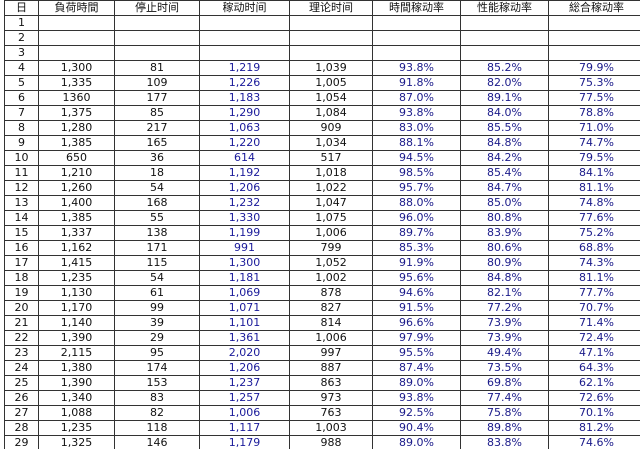 The width and height of the screenshot is (640, 452). Describe the element at coordinates (322, 278) in the screenshot. I see `table-row: 18 1,235 54 1,181 1,002 95.6% 84.8% 81.1%` at that location.